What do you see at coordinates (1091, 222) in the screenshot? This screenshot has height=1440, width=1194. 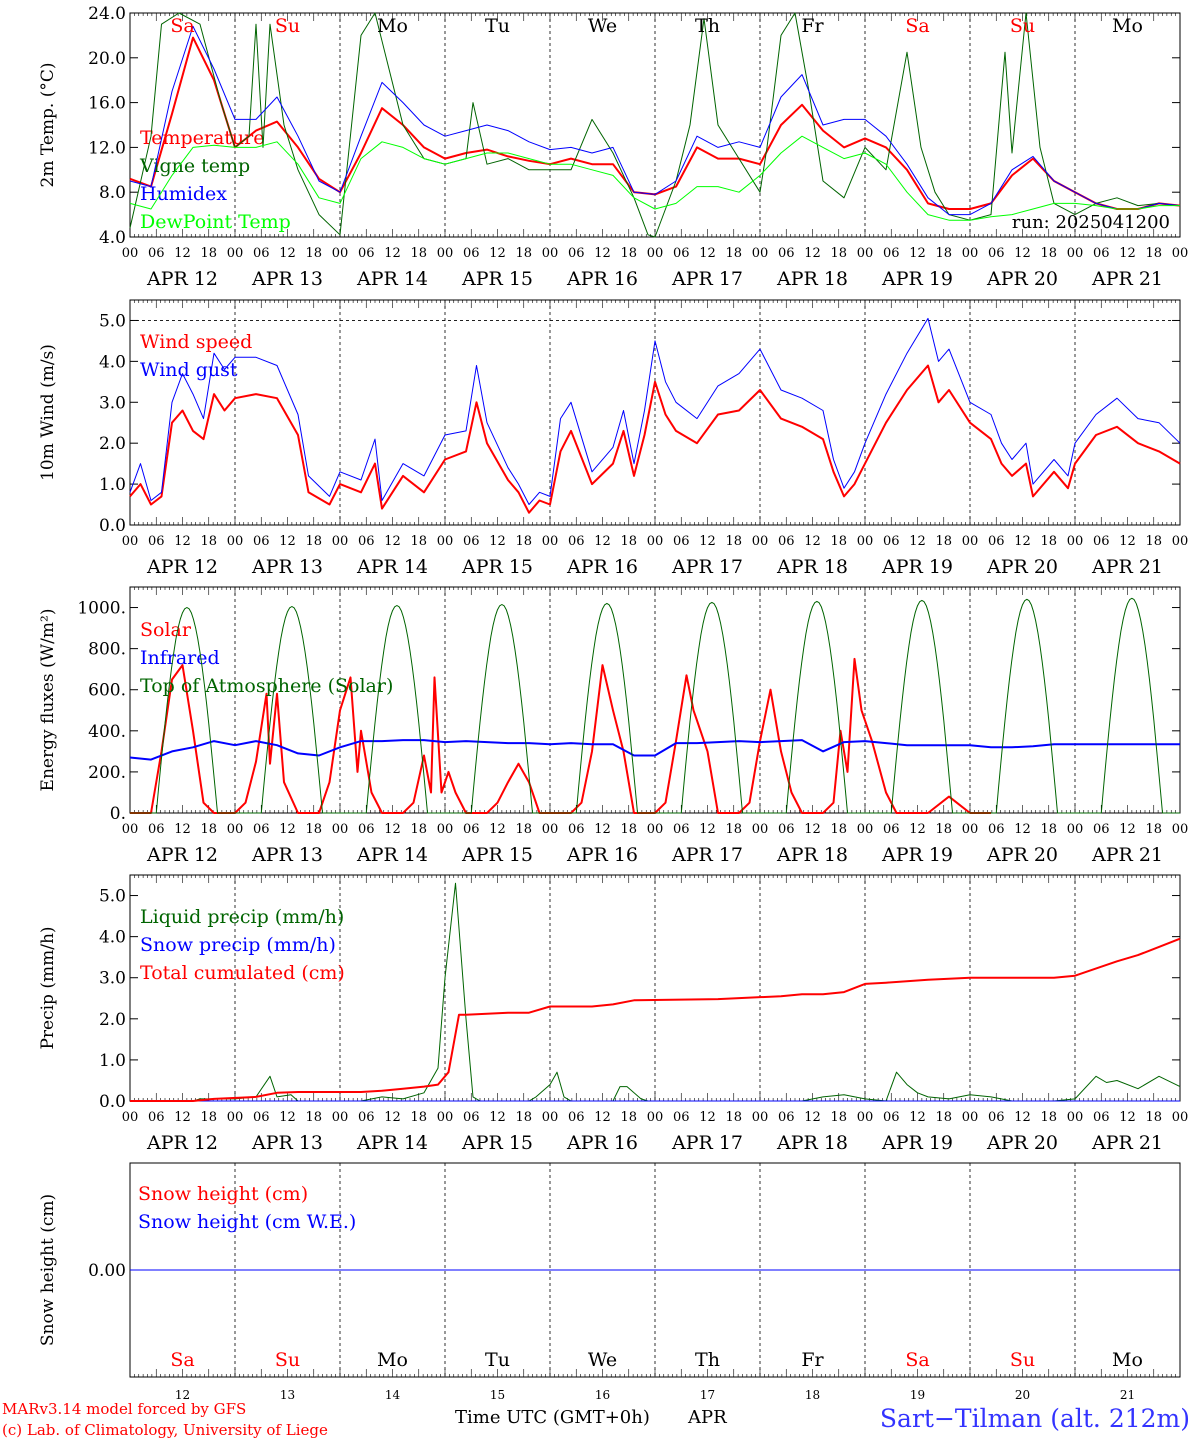 I see `run-annotation: run: 2025041200` at bounding box center [1091, 222].